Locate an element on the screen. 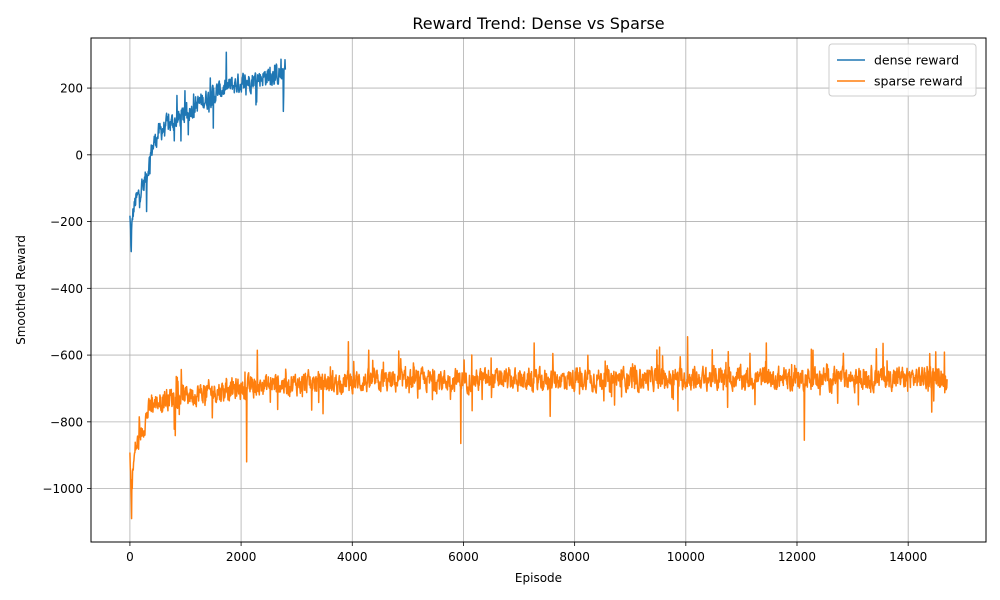  y-tick-label: −200 is located at coordinates (66, 222).